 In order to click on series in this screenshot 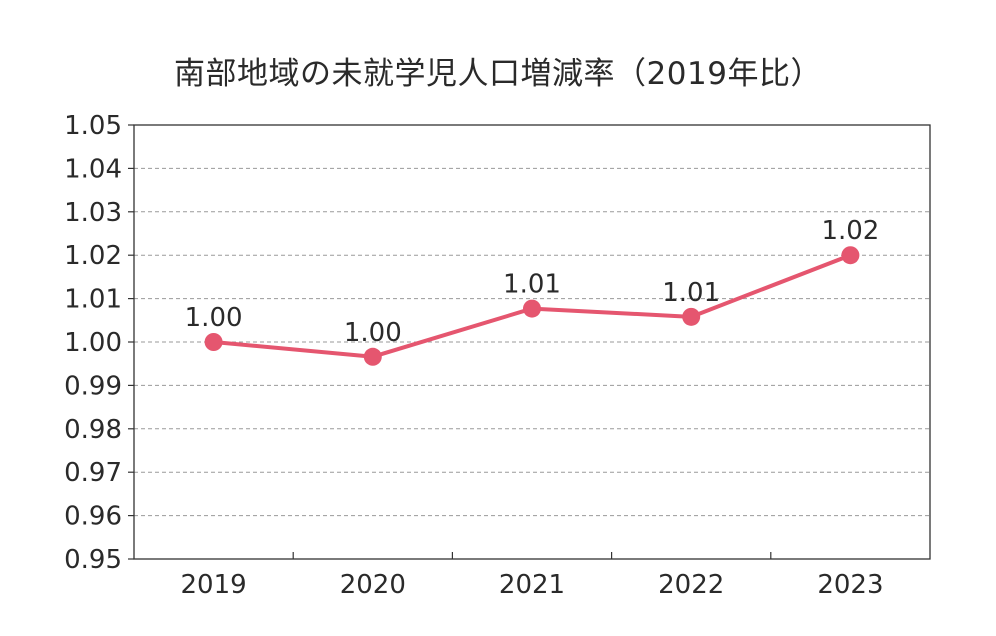, I will do `click(532, 306)`.